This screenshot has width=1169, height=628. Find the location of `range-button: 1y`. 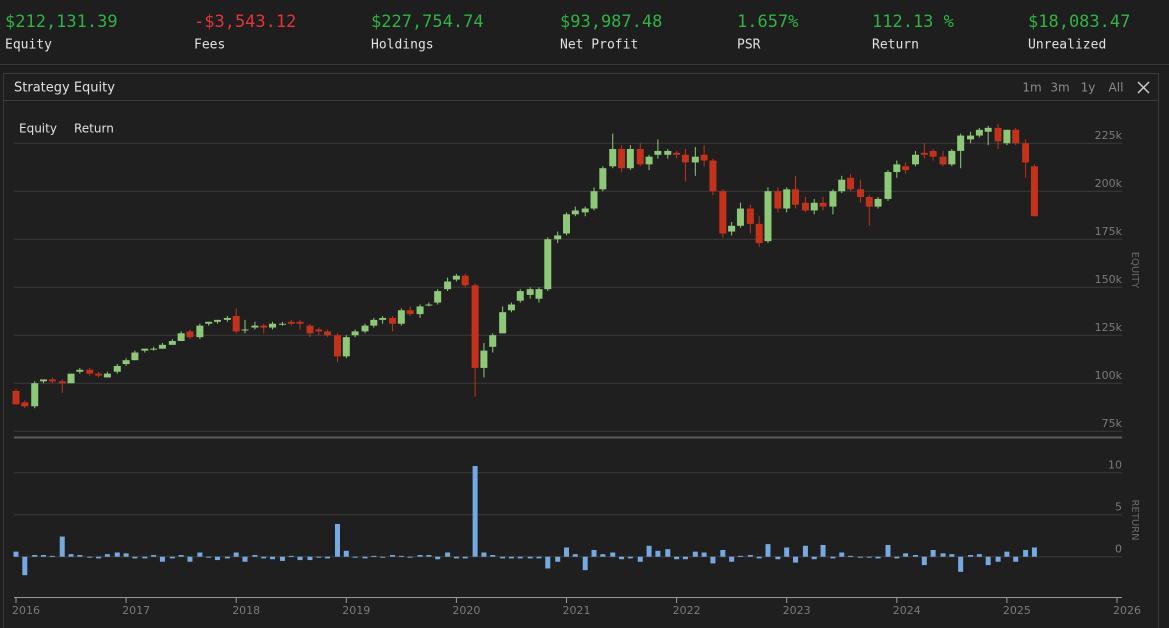

range-button: 1y is located at coordinates (1088, 88).